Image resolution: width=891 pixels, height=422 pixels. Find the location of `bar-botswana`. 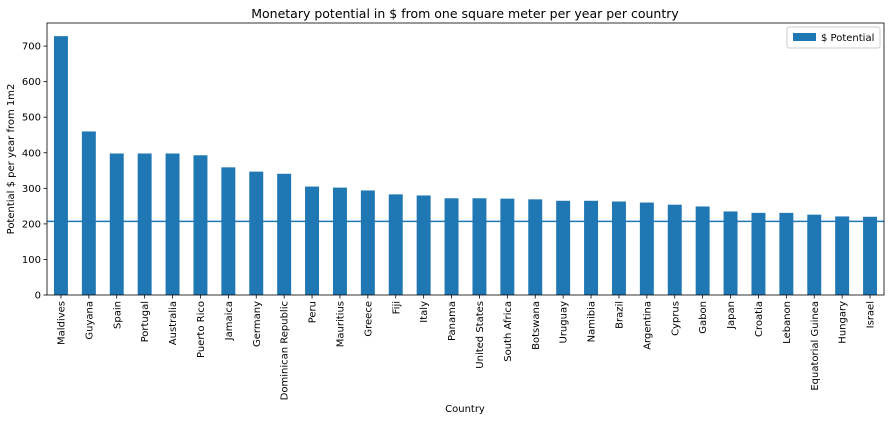

bar-botswana is located at coordinates (535, 247).